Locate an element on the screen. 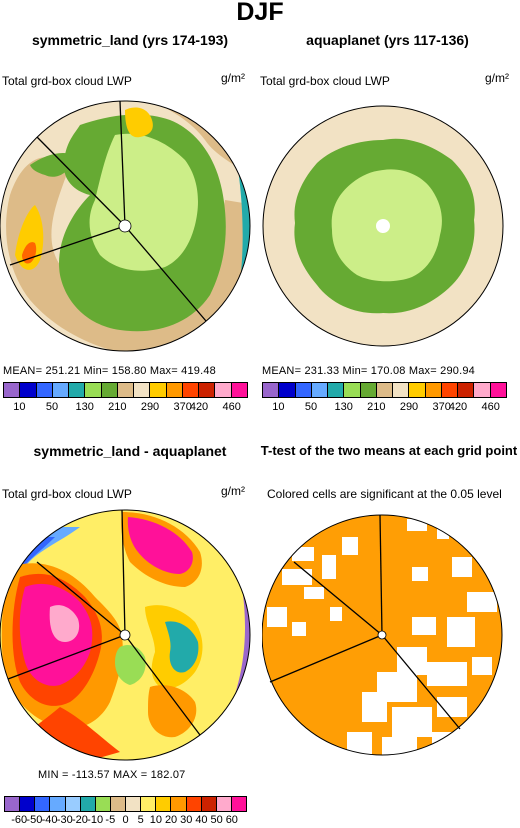 The width and height of the screenshot is (520, 828). colorbar-tick-label: -60 is located at coordinates (19, 820).